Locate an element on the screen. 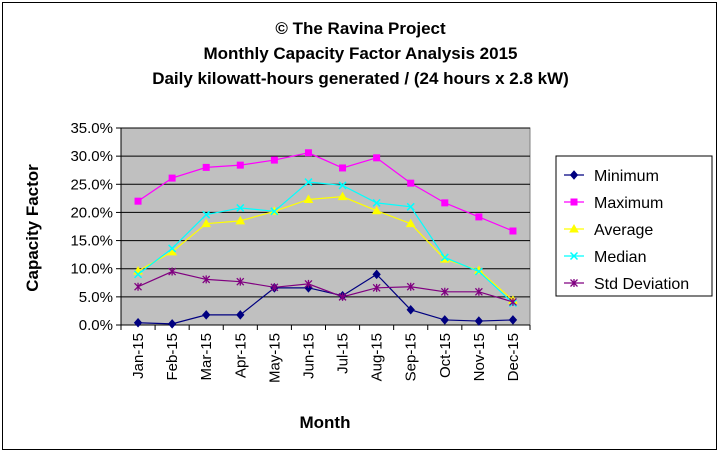  x-tick-label: Mar-15 is located at coordinates (206, 357).